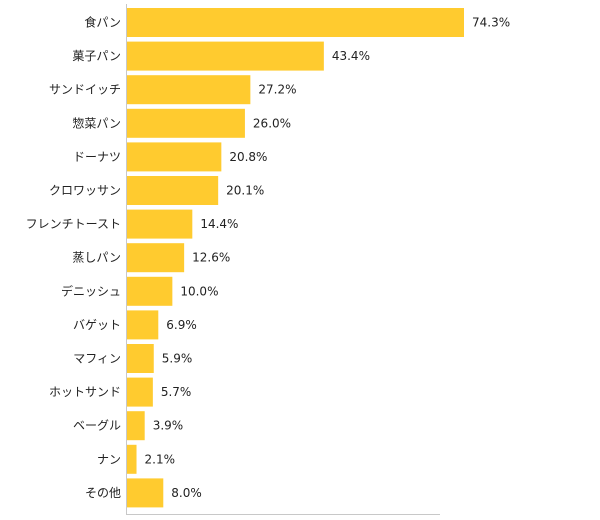 This screenshot has width=600, height=520. Describe the element at coordinates (351, 56) in the screenshot. I see `value-label: 43.4%` at that location.